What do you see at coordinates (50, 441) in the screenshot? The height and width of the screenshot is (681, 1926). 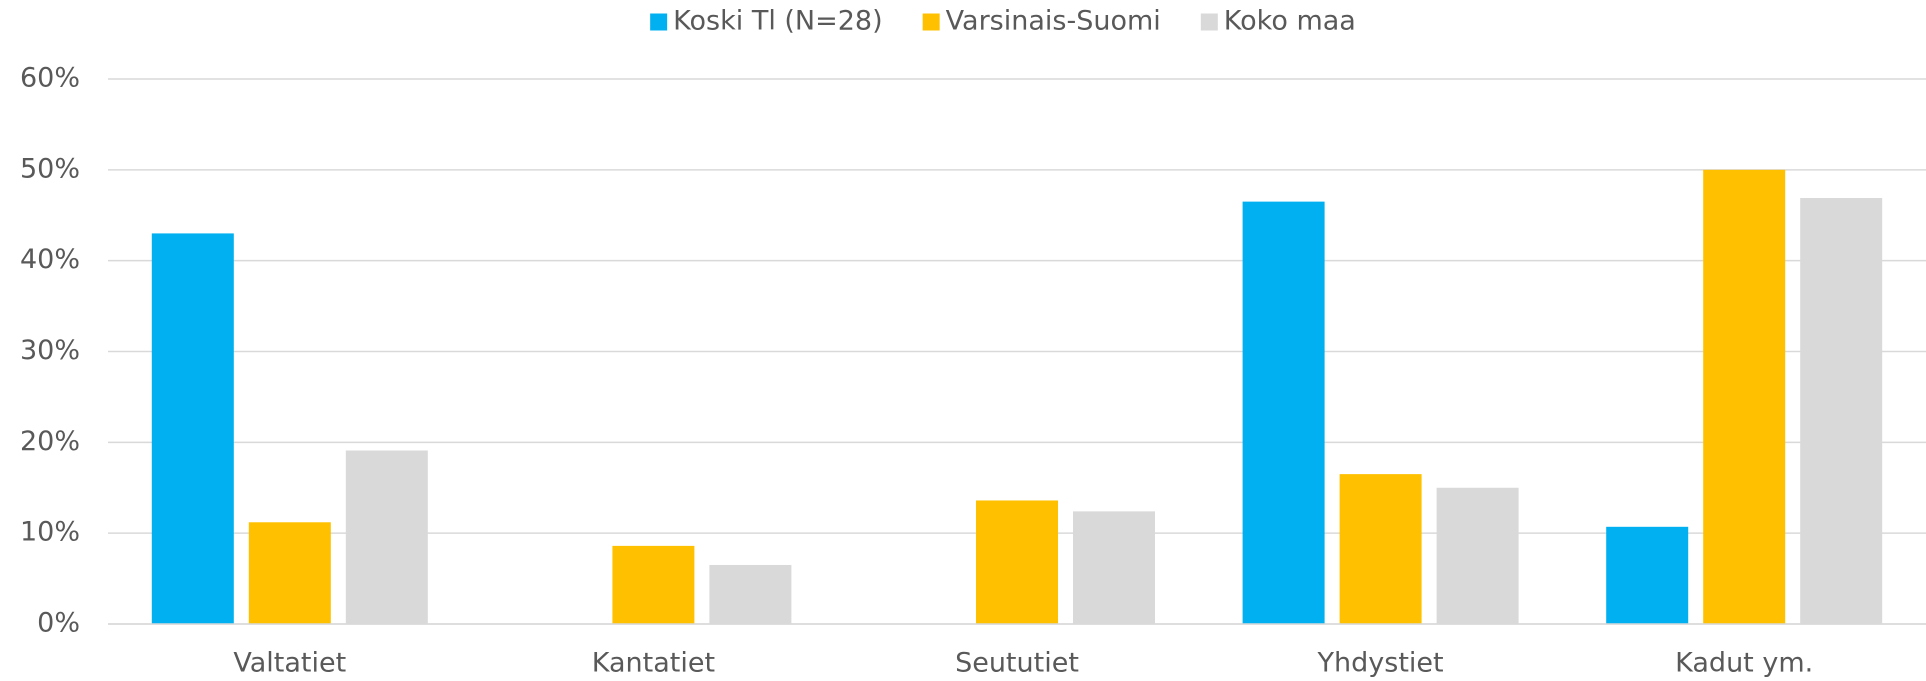 I see `y-tick-label: 20%` at bounding box center [50, 441].